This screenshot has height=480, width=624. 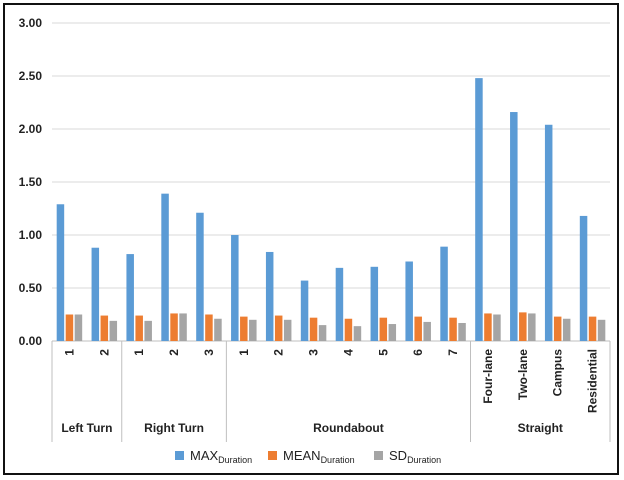 I want to click on category-label: Two-lane, so click(x=523, y=374).